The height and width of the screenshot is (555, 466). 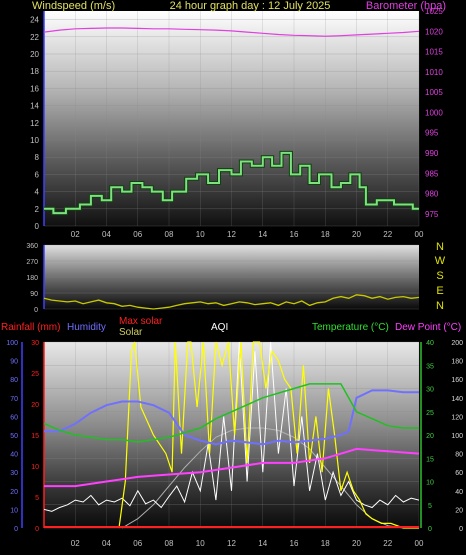 I want to click on bottom-x-tick-label: 18, so click(x=325, y=543).